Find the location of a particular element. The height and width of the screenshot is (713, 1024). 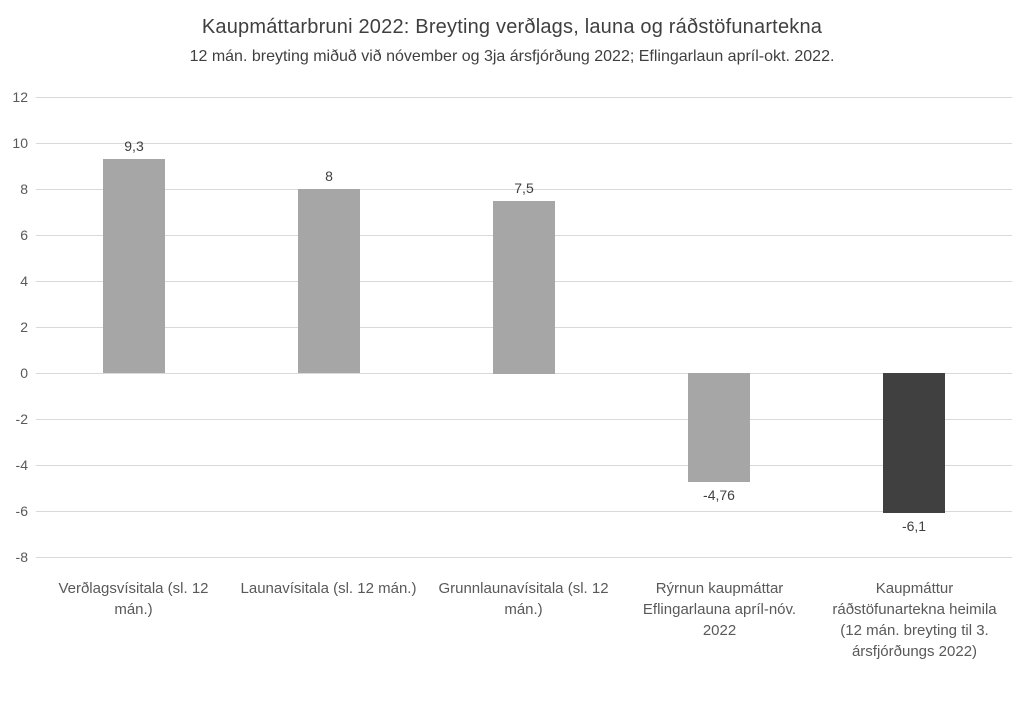

y-tick-label: 10 is located at coordinates (20, 143).